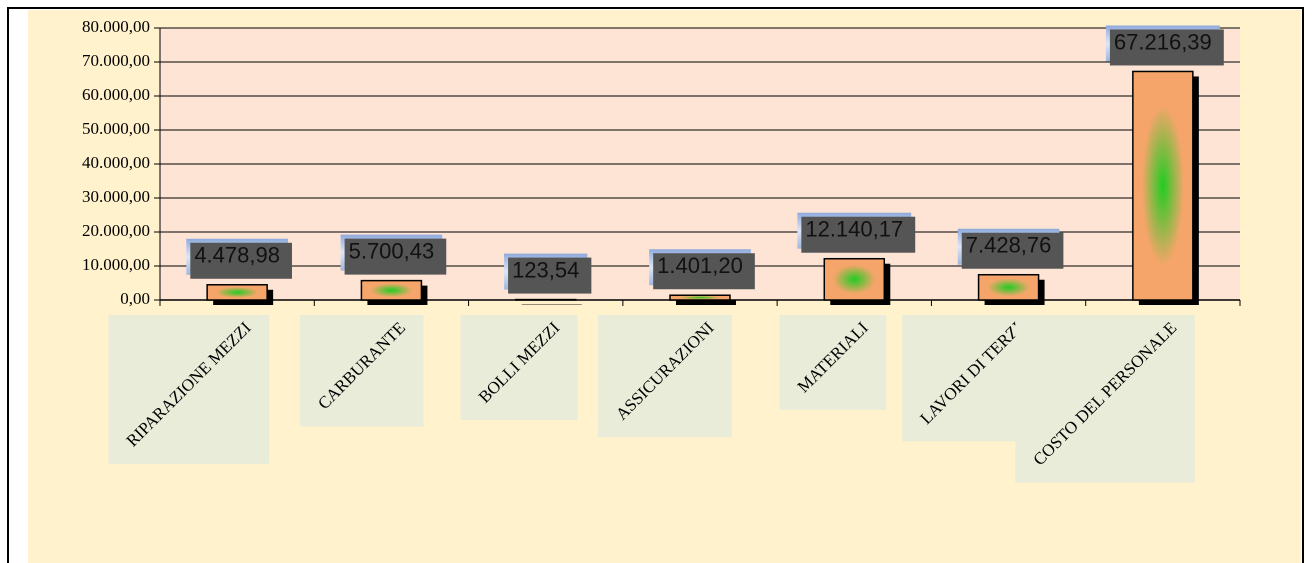 Image resolution: width=1312 pixels, height=563 pixels. I want to click on value-label: 12.140,17, so click(854, 229).